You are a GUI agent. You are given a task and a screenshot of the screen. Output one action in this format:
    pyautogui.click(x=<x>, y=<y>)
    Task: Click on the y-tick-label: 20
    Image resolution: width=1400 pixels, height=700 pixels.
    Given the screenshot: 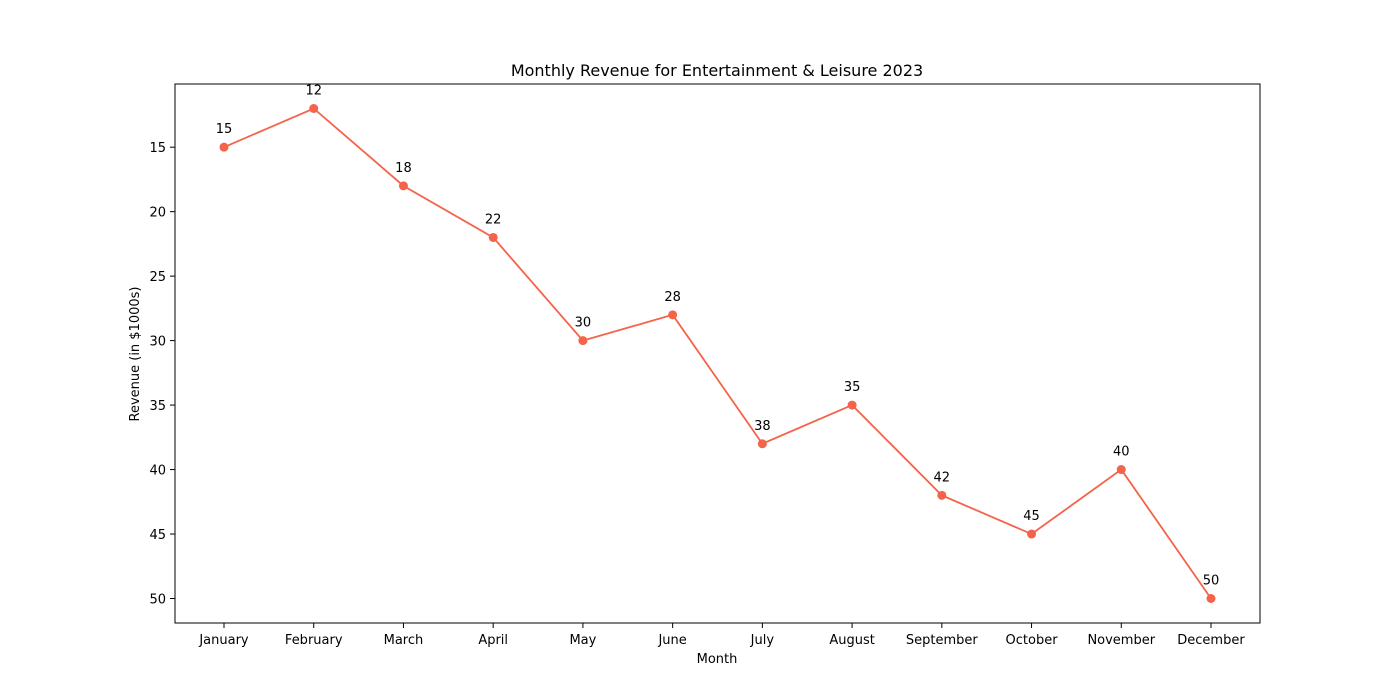 What is the action you would take?
    pyautogui.click(x=157, y=213)
    